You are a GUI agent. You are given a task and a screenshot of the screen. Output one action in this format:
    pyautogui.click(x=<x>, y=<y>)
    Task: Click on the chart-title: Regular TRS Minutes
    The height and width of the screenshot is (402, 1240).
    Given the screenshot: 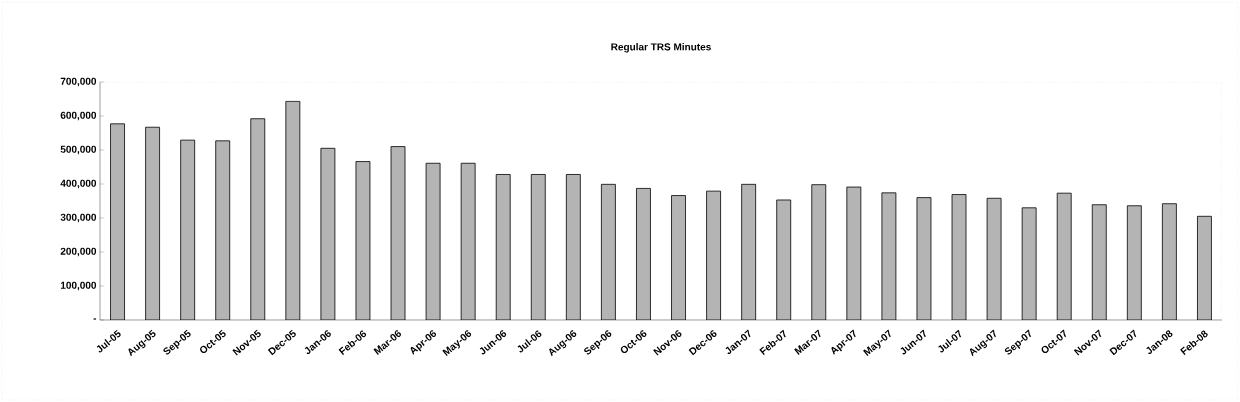 What is the action you would take?
    pyautogui.click(x=661, y=48)
    